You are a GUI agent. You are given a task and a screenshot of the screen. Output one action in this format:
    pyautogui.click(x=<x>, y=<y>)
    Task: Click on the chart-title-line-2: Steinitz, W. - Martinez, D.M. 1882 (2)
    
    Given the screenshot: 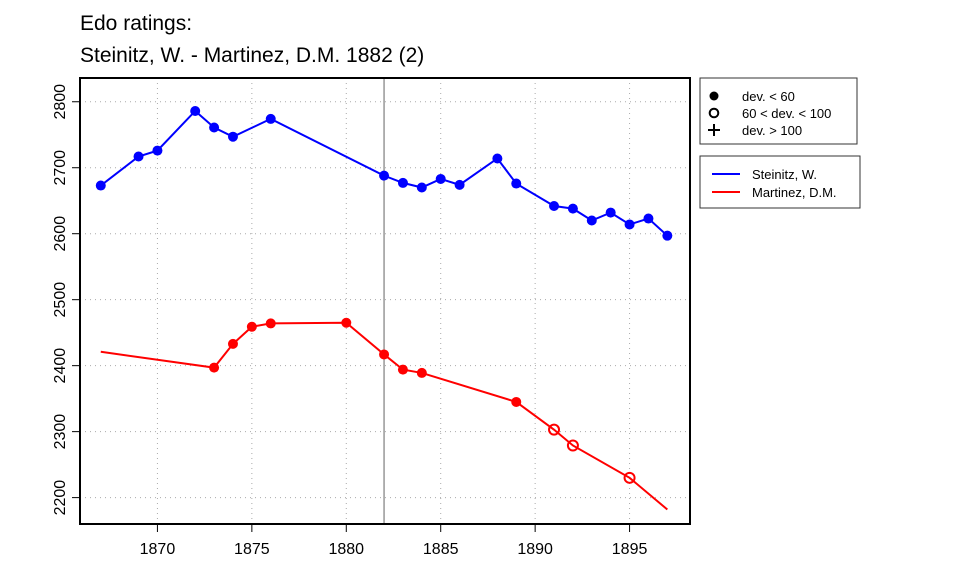 What is the action you would take?
    pyautogui.click(x=252, y=55)
    